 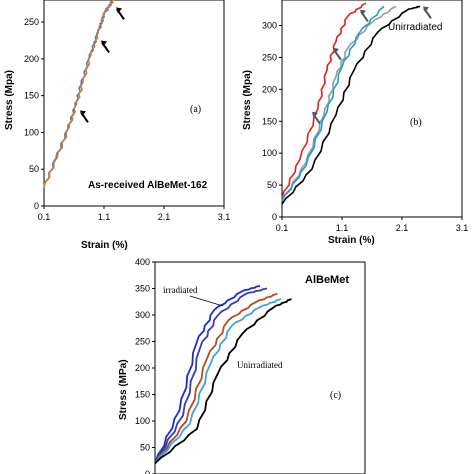 I want to click on panel-b-ytick-label: 50, so click(x=272, y=185).